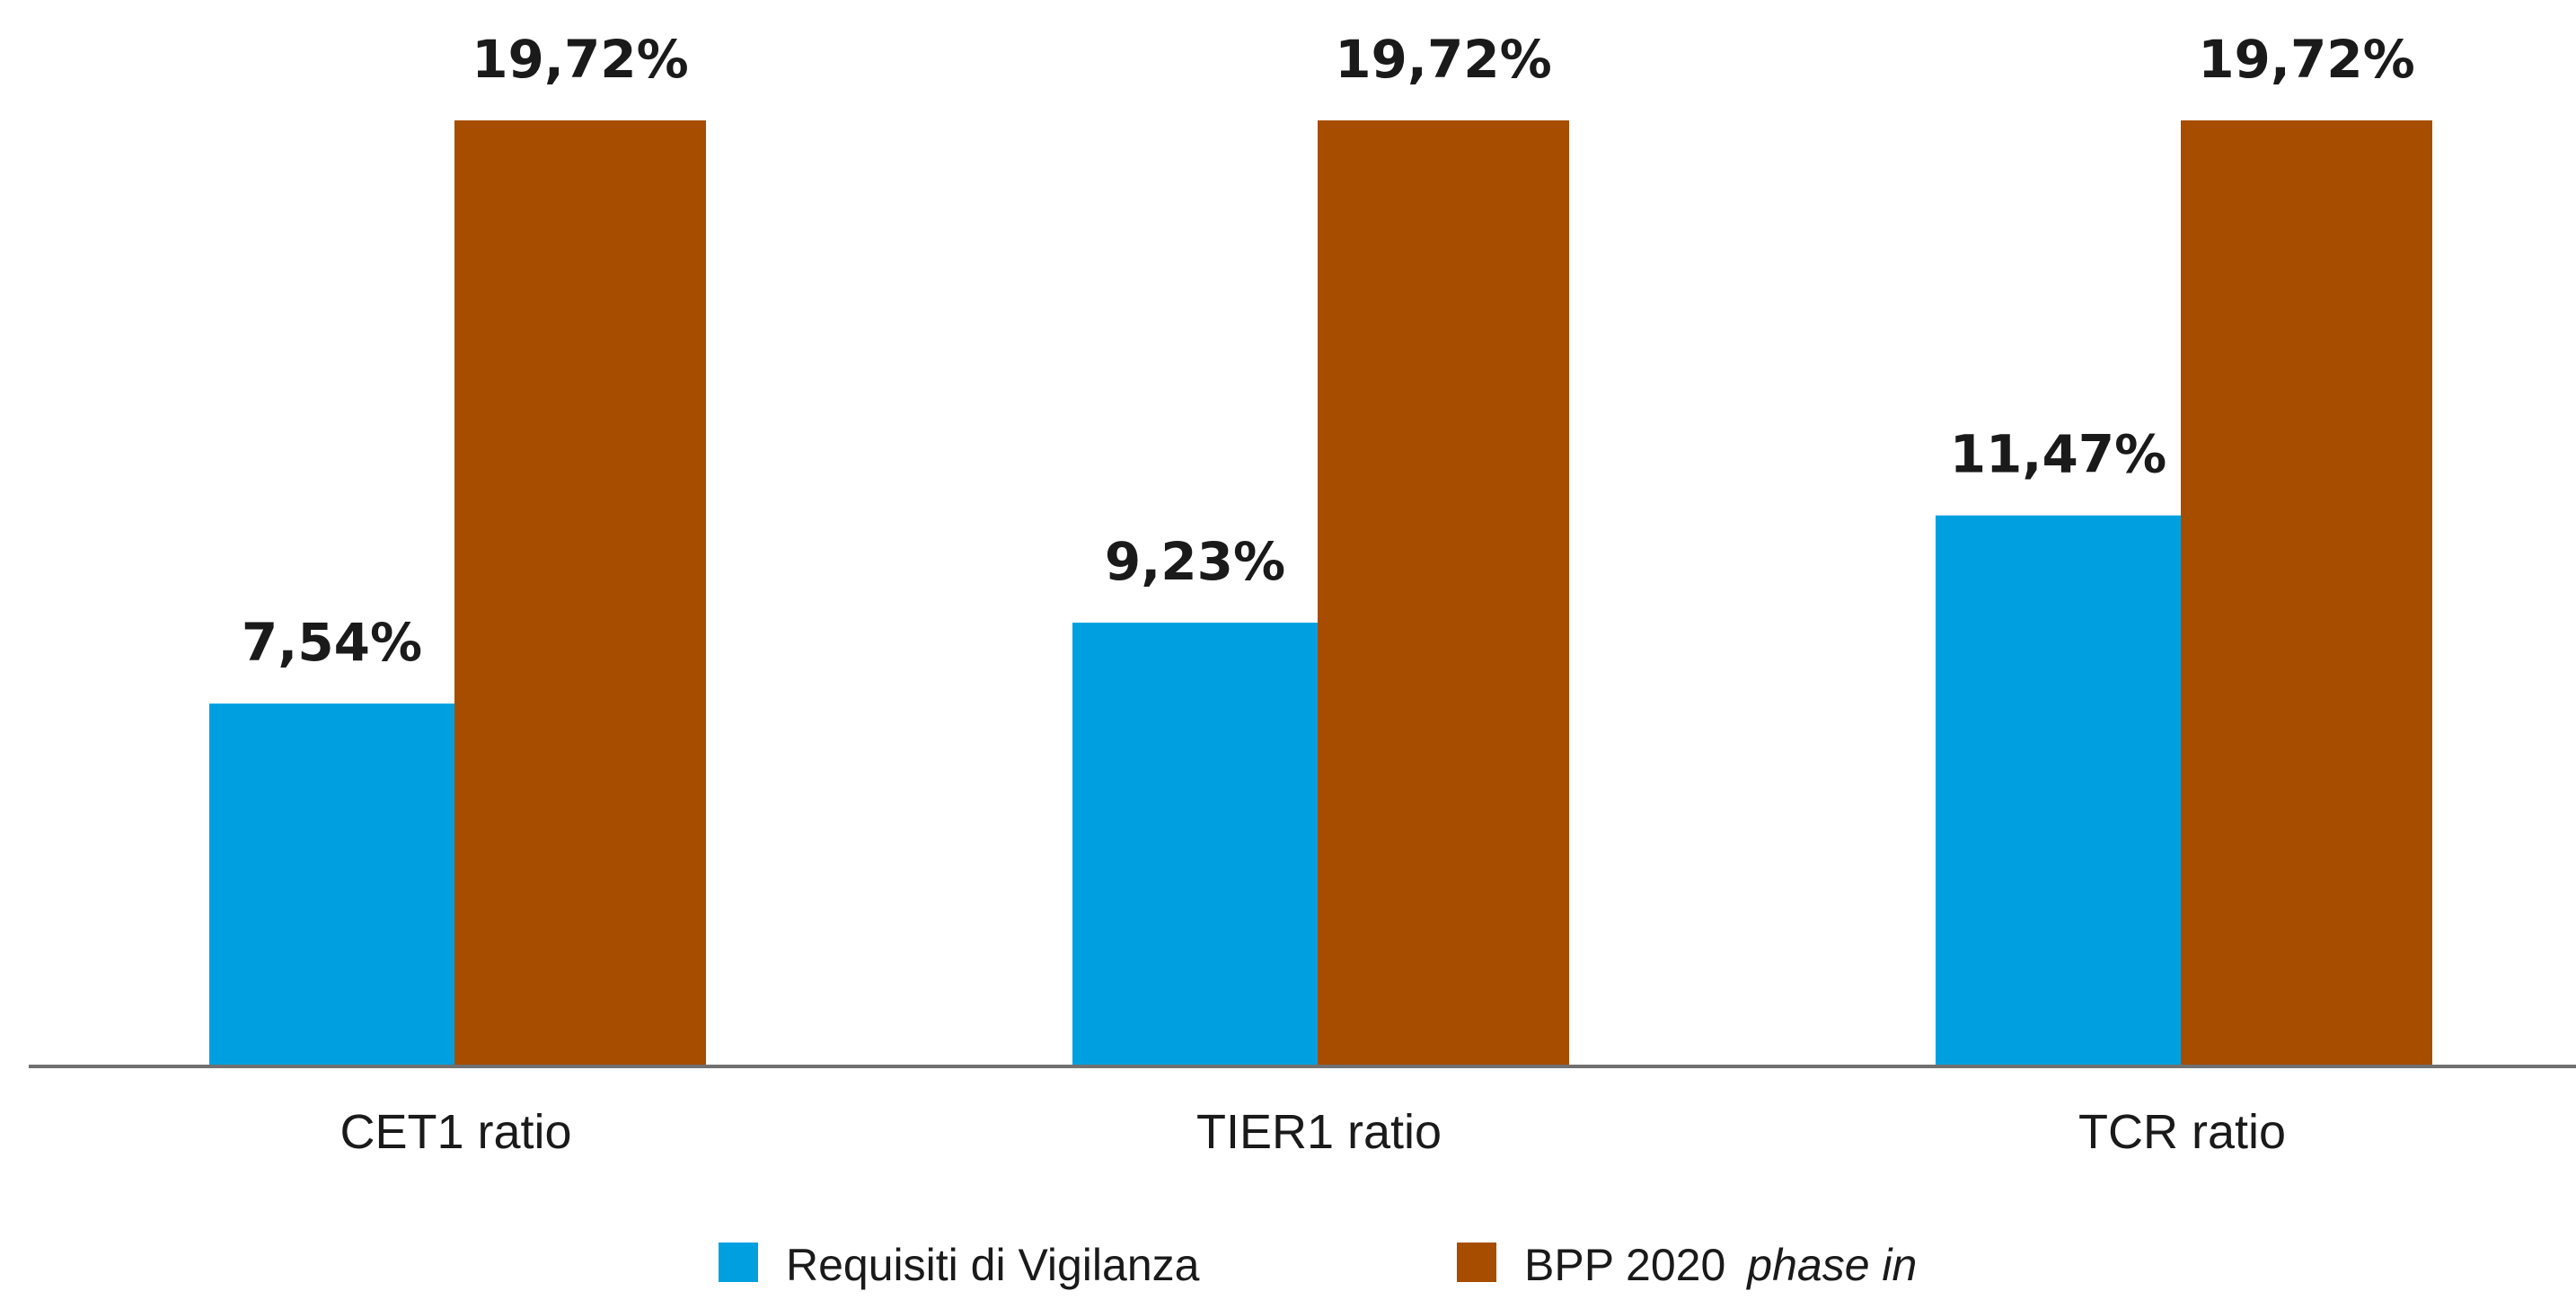 The height and width of the screenshot is (1309, 2576). I want to click on axis-layer: CET1 ratio TIER1 ratio TCR ratio, so click(1302, 1112).